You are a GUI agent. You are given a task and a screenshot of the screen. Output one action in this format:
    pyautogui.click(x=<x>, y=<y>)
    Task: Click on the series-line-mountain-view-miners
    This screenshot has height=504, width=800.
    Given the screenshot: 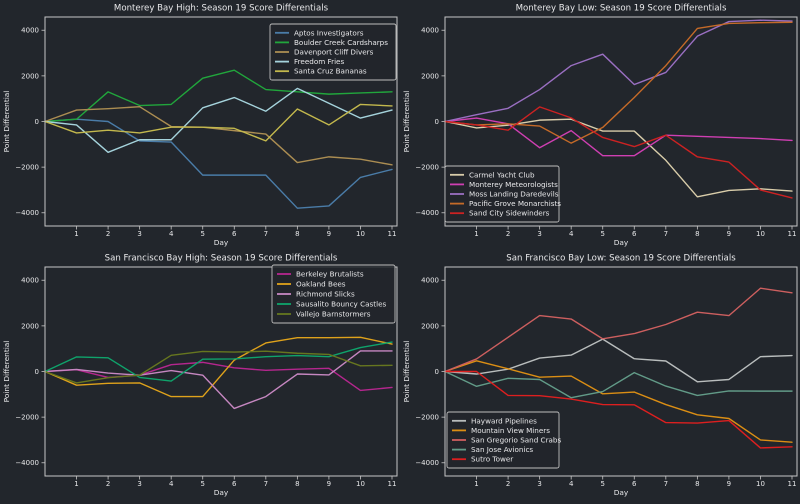 What is the action you would take?
    pyautogui.click(x=618, y=401)
    